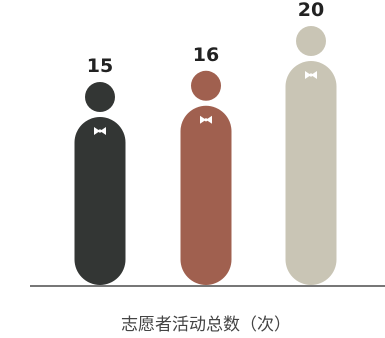 This screenshot has width=385, height=338. Describe the element at coordinates (206, 325) in the screenshot. I see `x-axis-title: 志愿者活动总数（次）` at that location.